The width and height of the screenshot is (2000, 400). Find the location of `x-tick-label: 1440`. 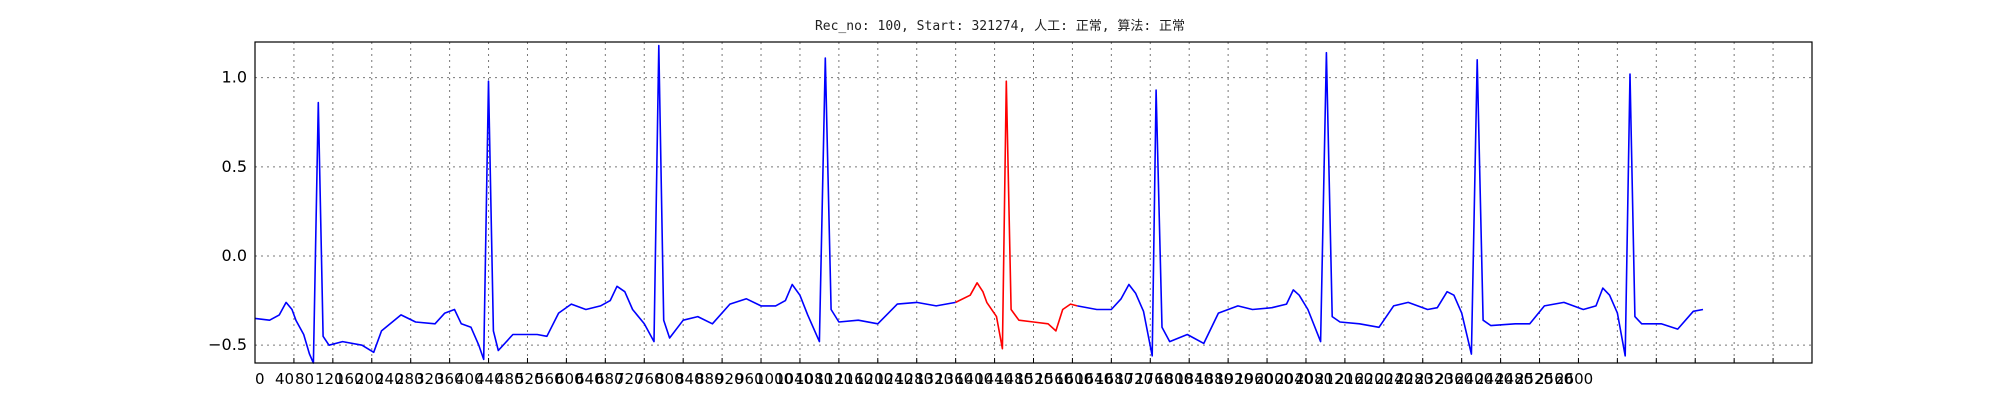

x-tick-label: 1440 is located at coordinates (994, 379).